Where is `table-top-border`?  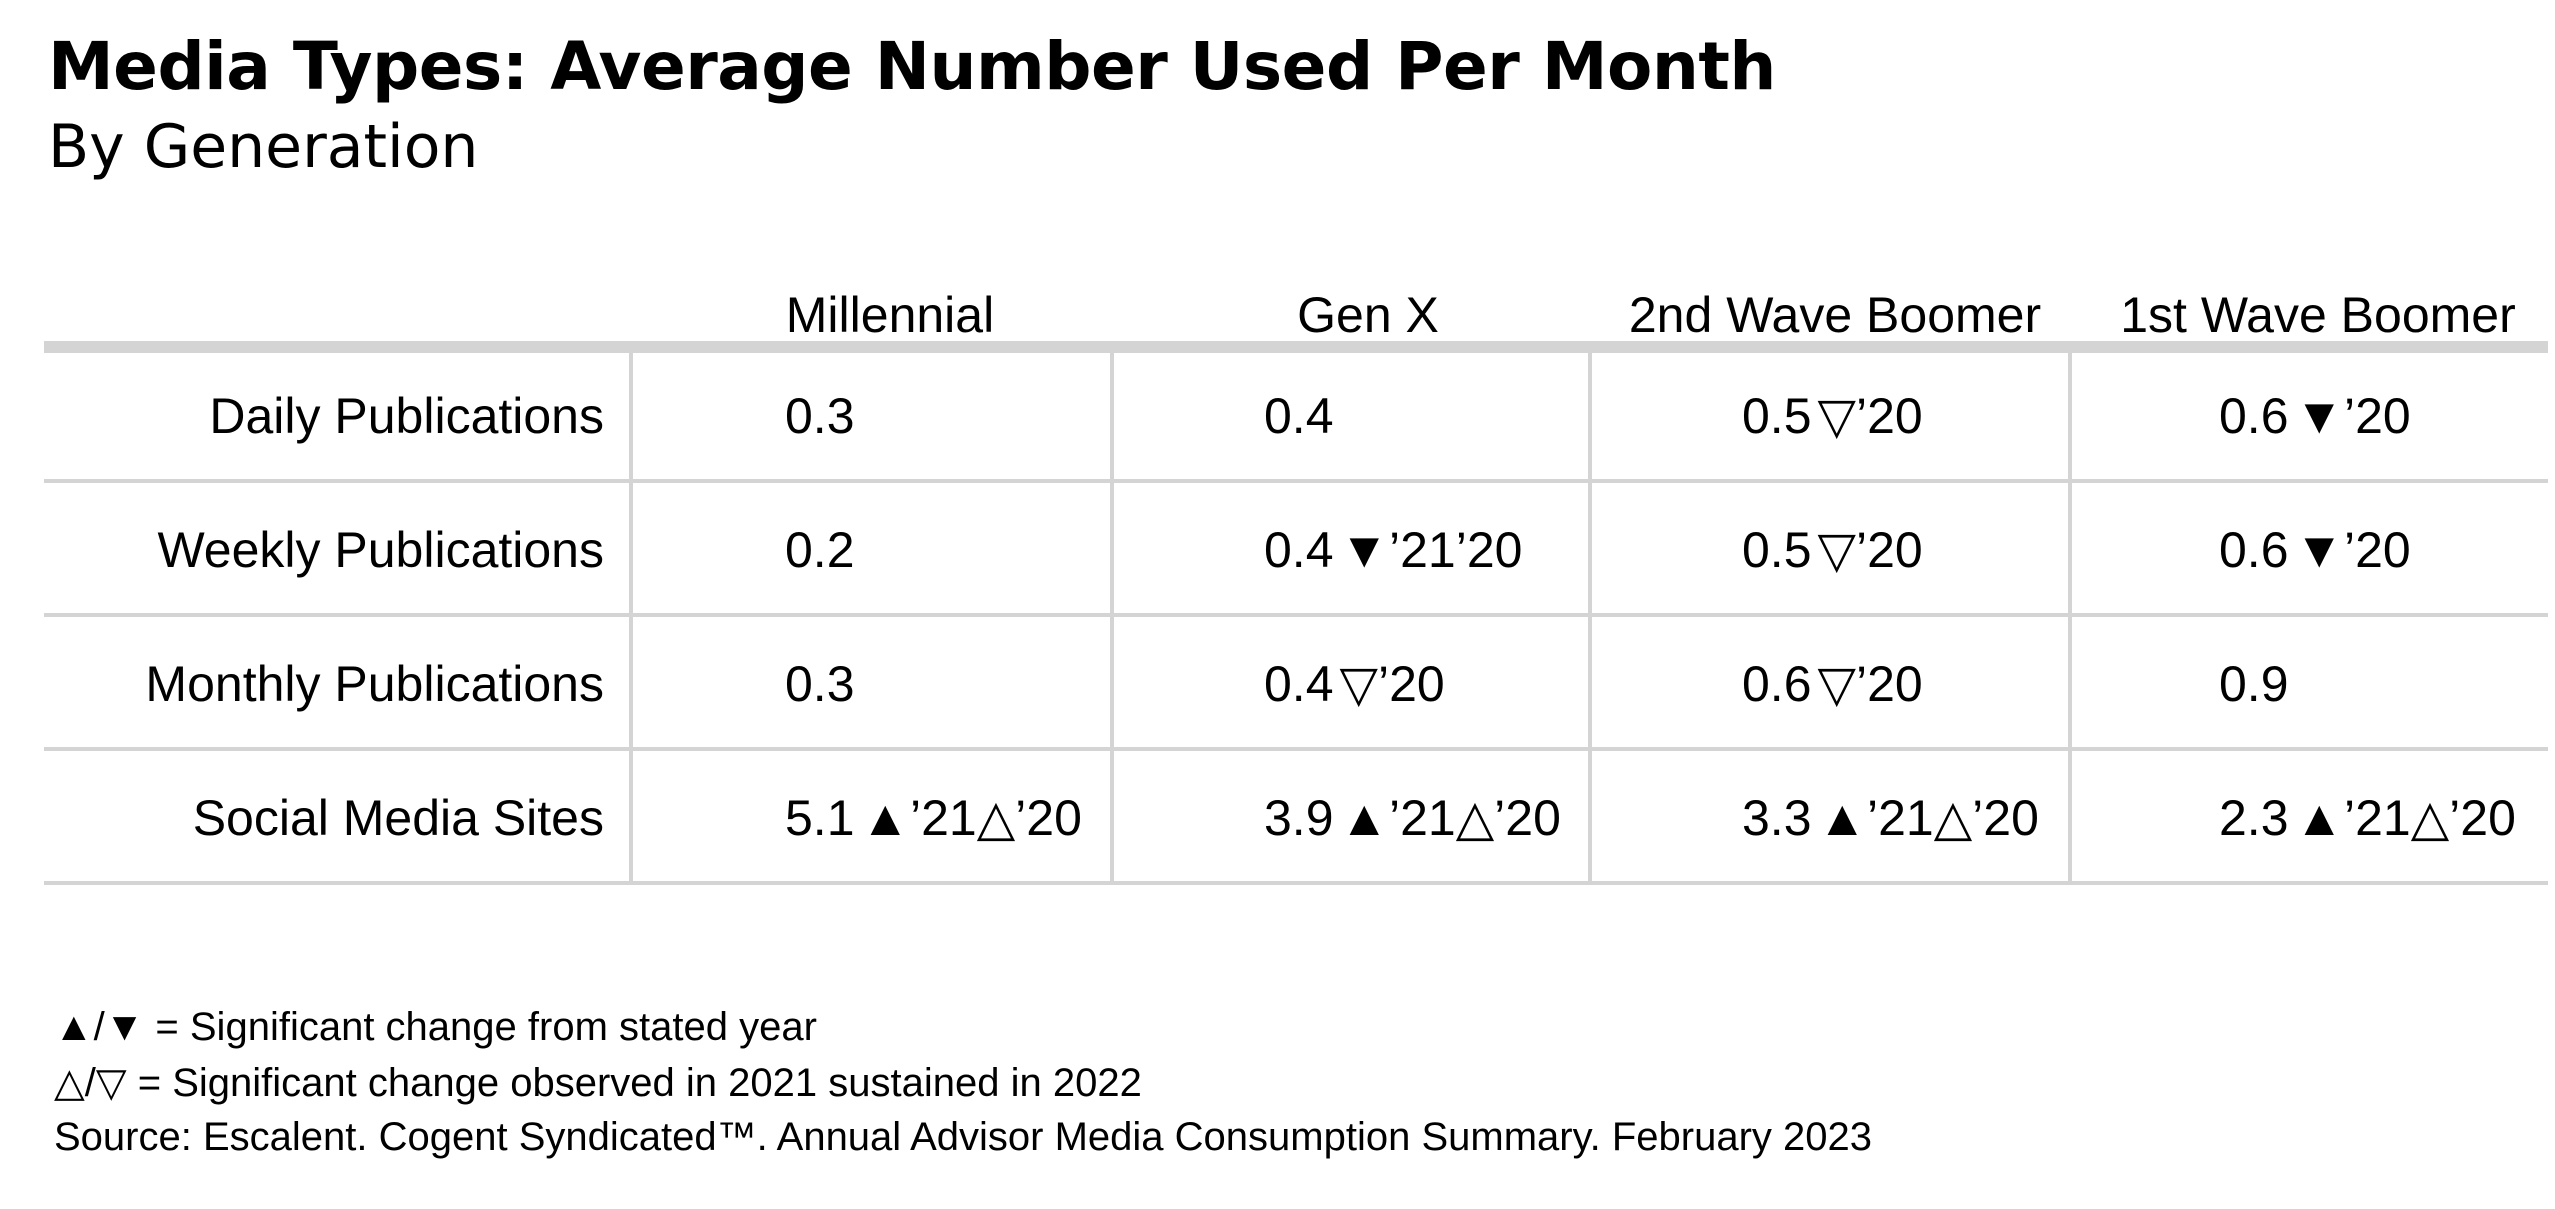 table-top-border is located at coordinates (1296, 347).